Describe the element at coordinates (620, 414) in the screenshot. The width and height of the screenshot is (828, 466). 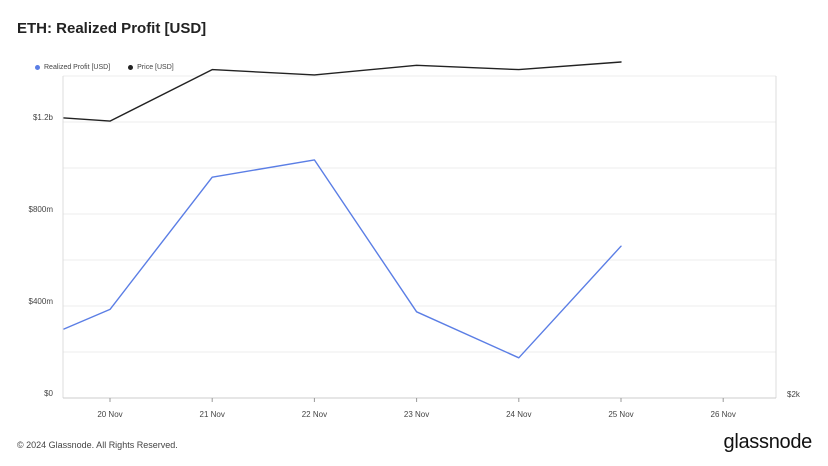
I see `x-tick-label: 25 Nov` at that location.